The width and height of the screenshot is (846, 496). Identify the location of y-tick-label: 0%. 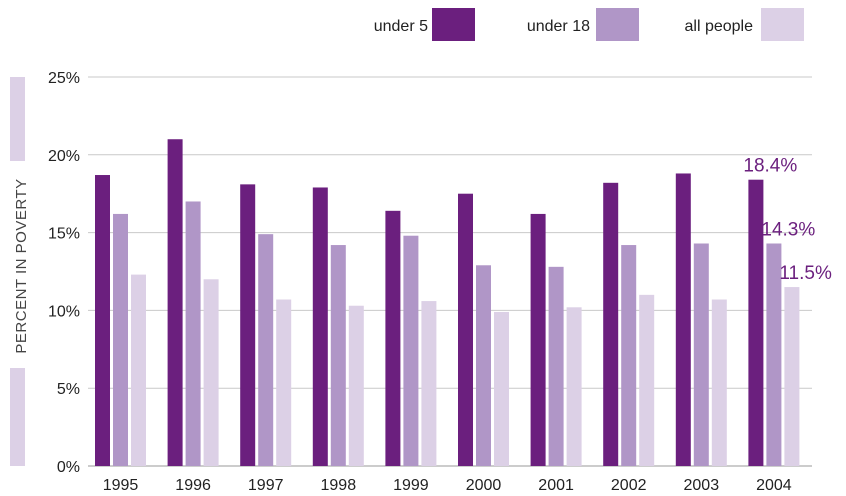
(68, 467).